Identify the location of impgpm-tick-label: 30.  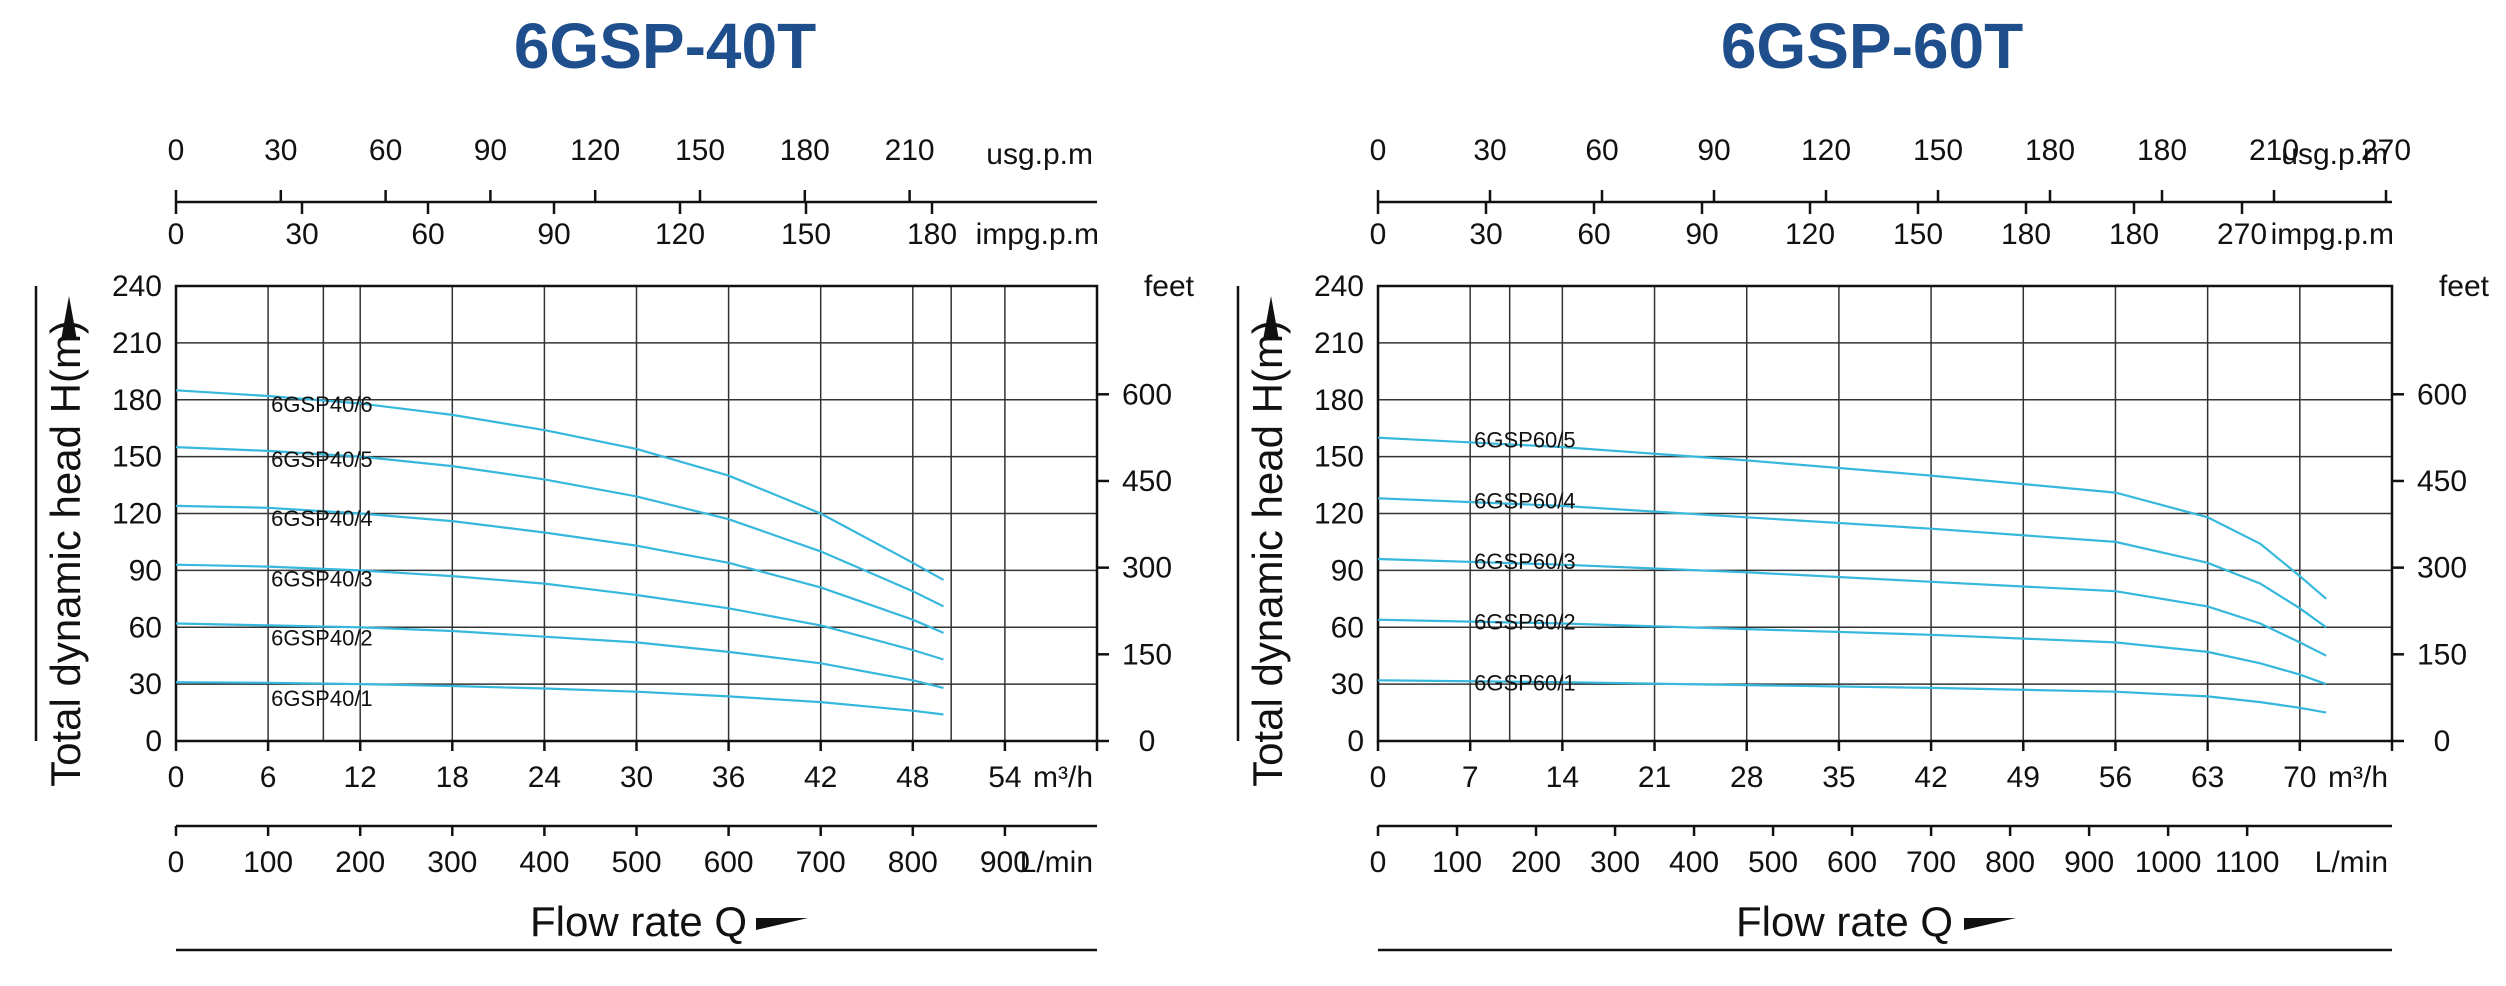
(1485, 234).